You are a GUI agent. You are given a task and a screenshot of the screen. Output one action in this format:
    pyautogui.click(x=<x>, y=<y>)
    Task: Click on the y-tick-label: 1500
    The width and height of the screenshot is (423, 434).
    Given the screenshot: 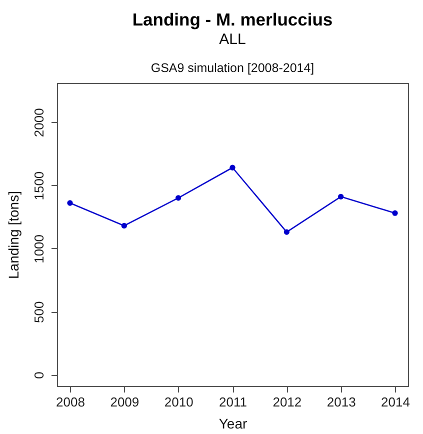 What is the action you would take?
    pyautogui.click(x=39, y=185)
    